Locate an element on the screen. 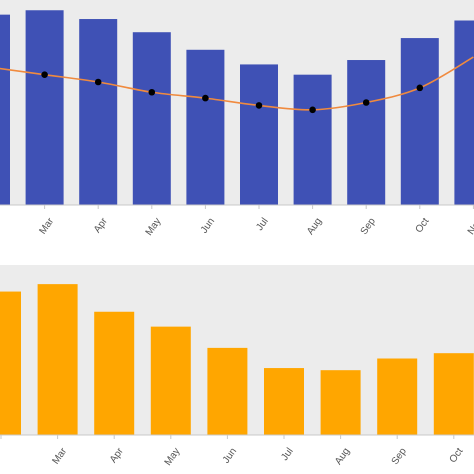  chart-bottom-tick-label-may: May is located at coordinates (173, 457).